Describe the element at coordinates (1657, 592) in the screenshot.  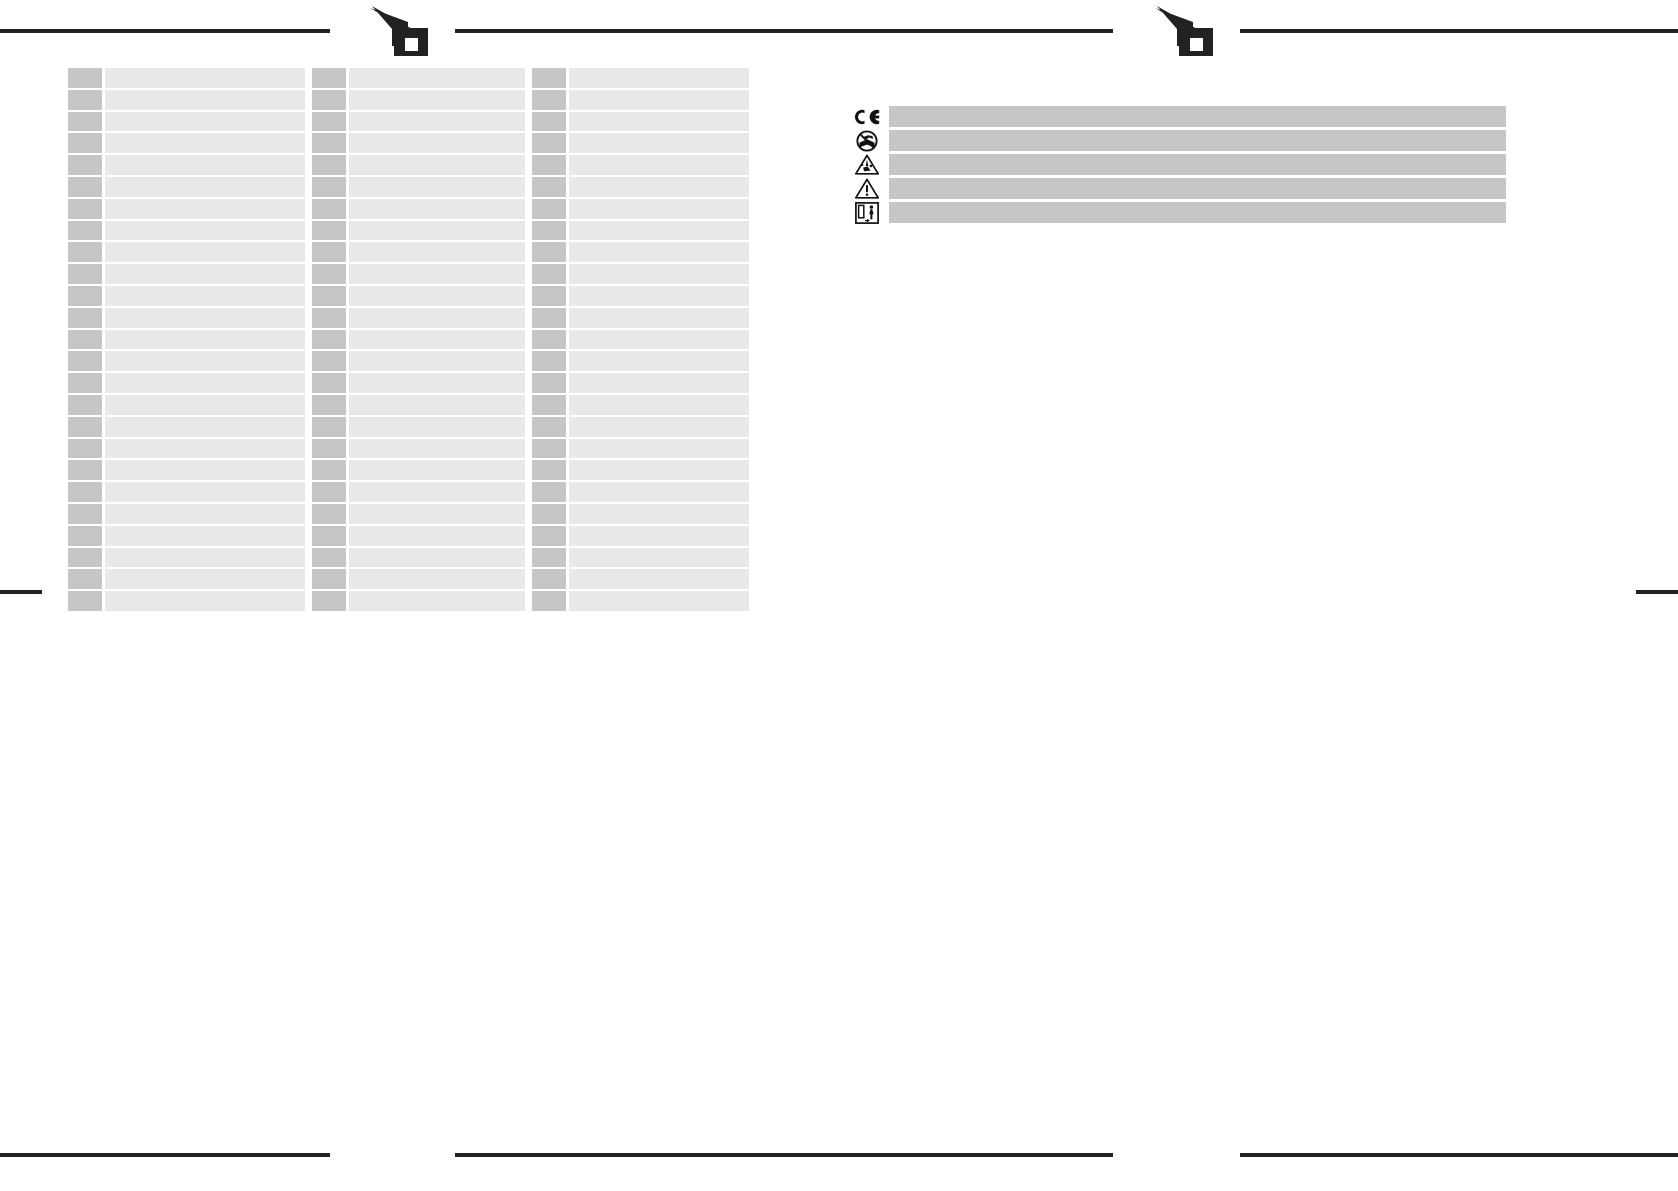
I see `crop-mark-right-middle` at that location.